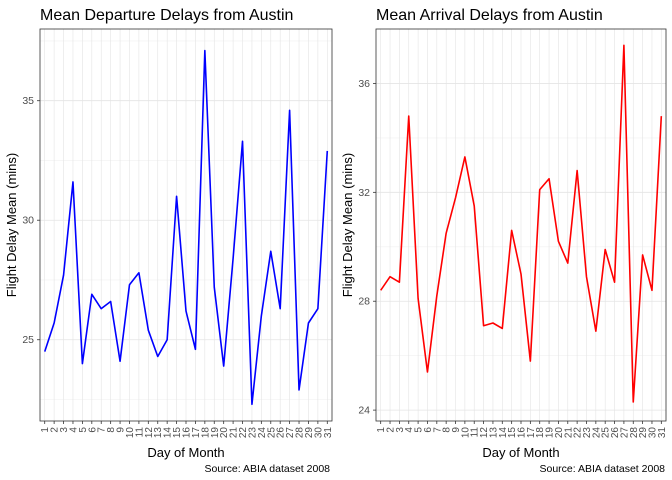 This screenshot has height=480, width=672. Describe the element at coordinates (28, 101) in the screenshot. I see `y-tick-label: 35` at that location.